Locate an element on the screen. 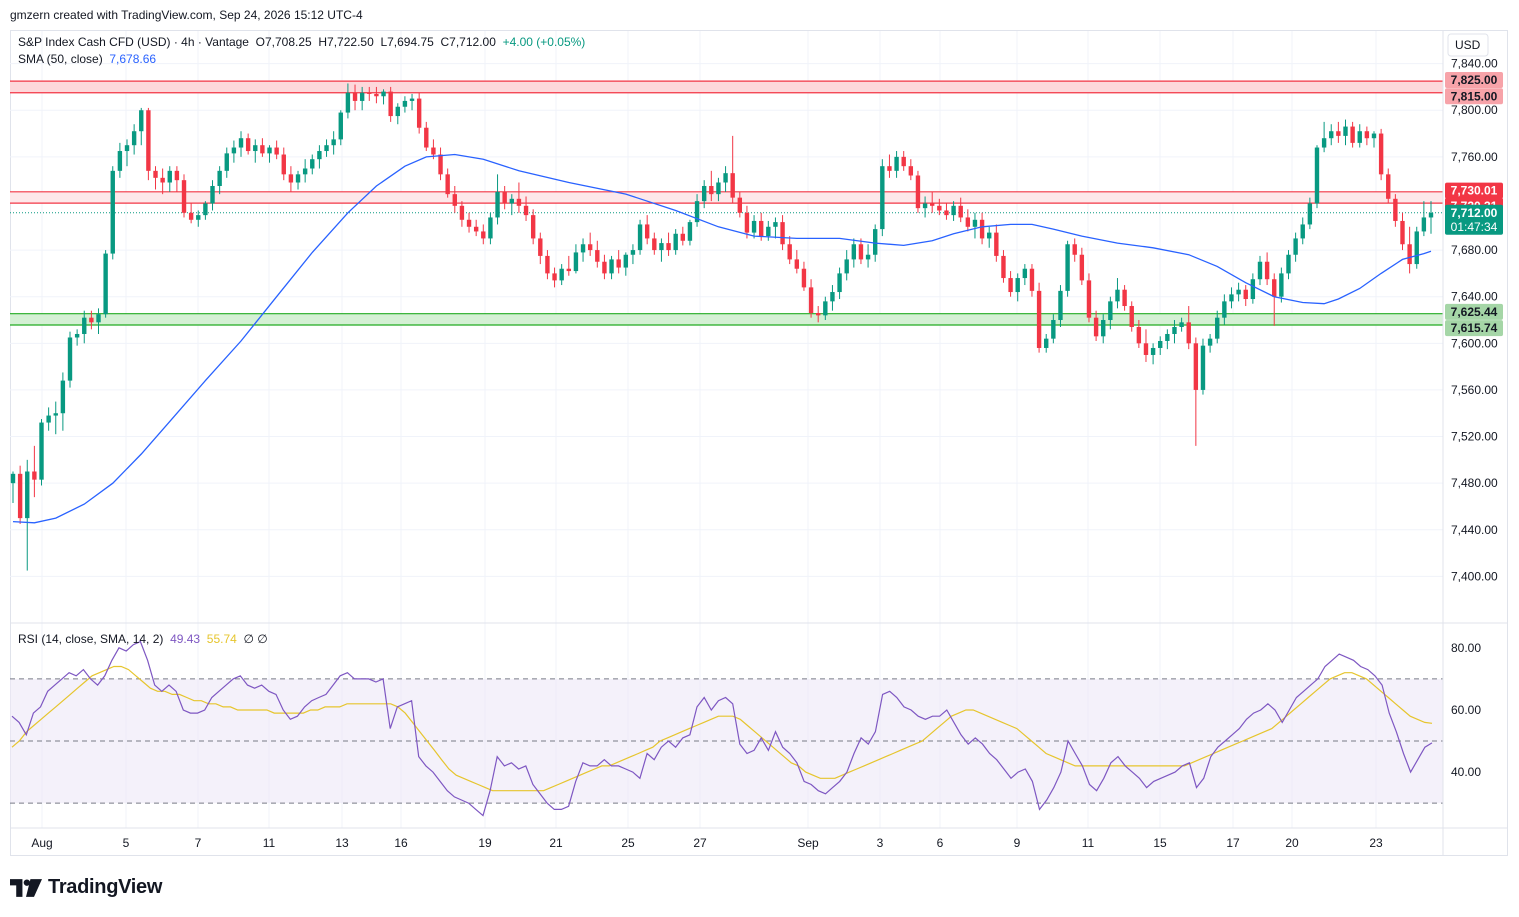 The height and width of the screenshot is (917, 1519). tradingview-logo-icon is located at coordinates (26, 887).